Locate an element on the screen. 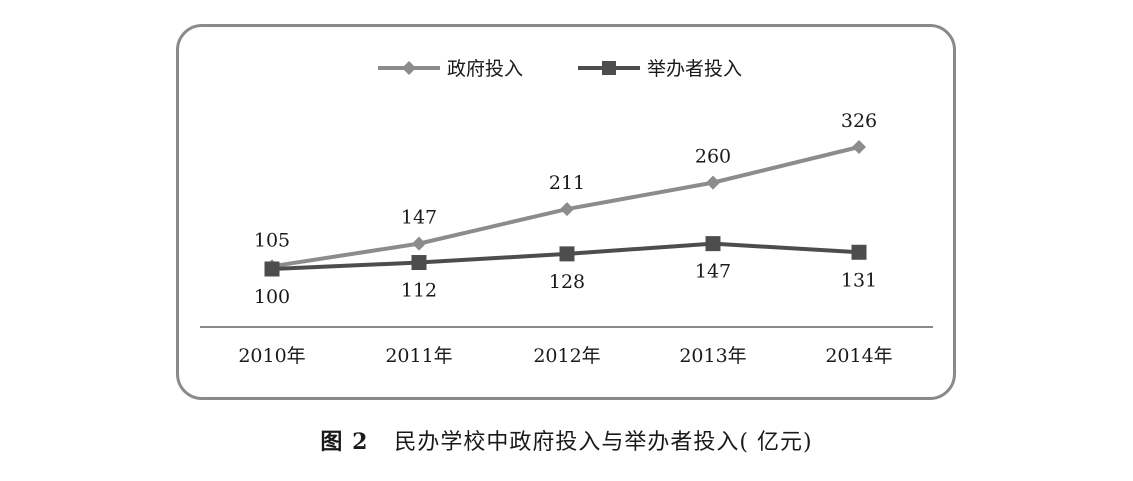 The width and height of the screenshot is (1133, 481). legend-item-1: 政府投入 is located at coordinates (450, 69).